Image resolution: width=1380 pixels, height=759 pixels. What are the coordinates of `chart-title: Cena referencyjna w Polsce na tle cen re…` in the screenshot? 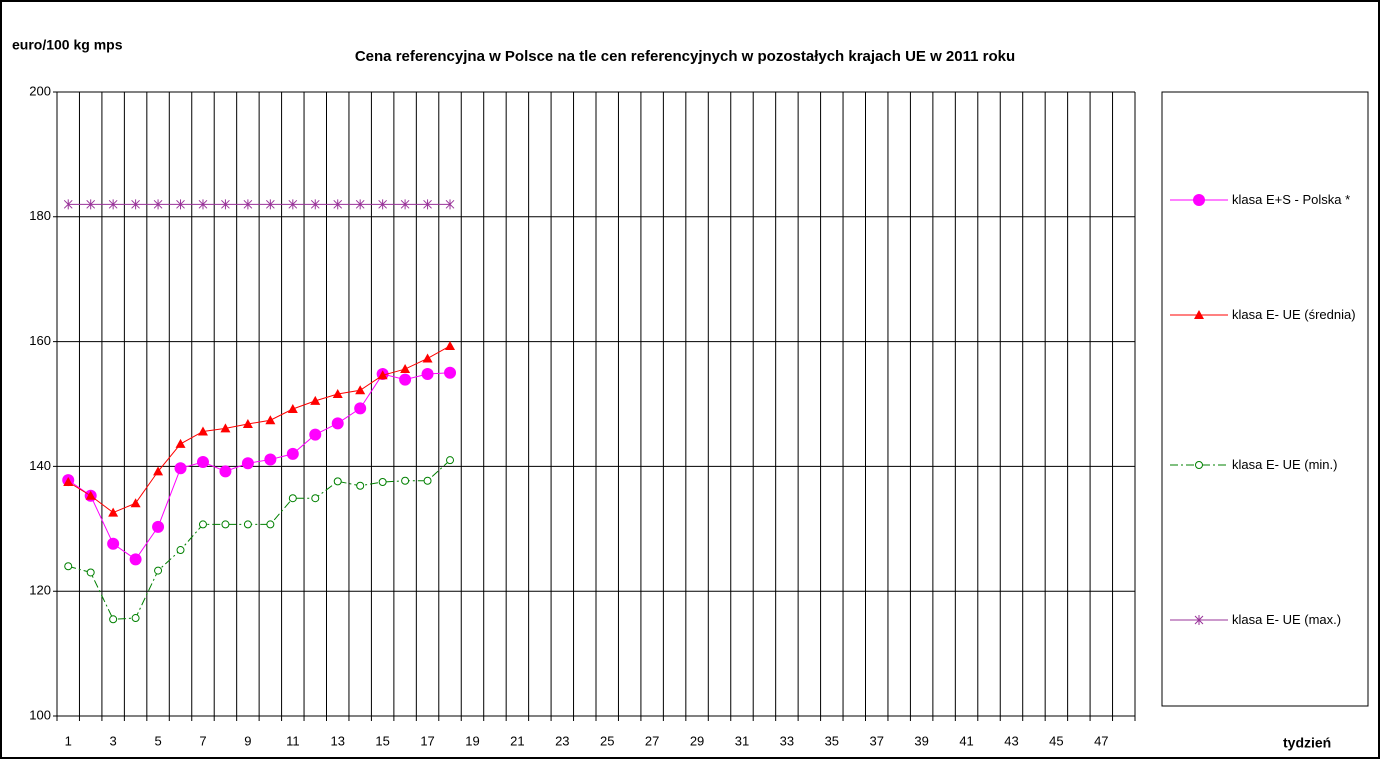 It's located at (685, 56).